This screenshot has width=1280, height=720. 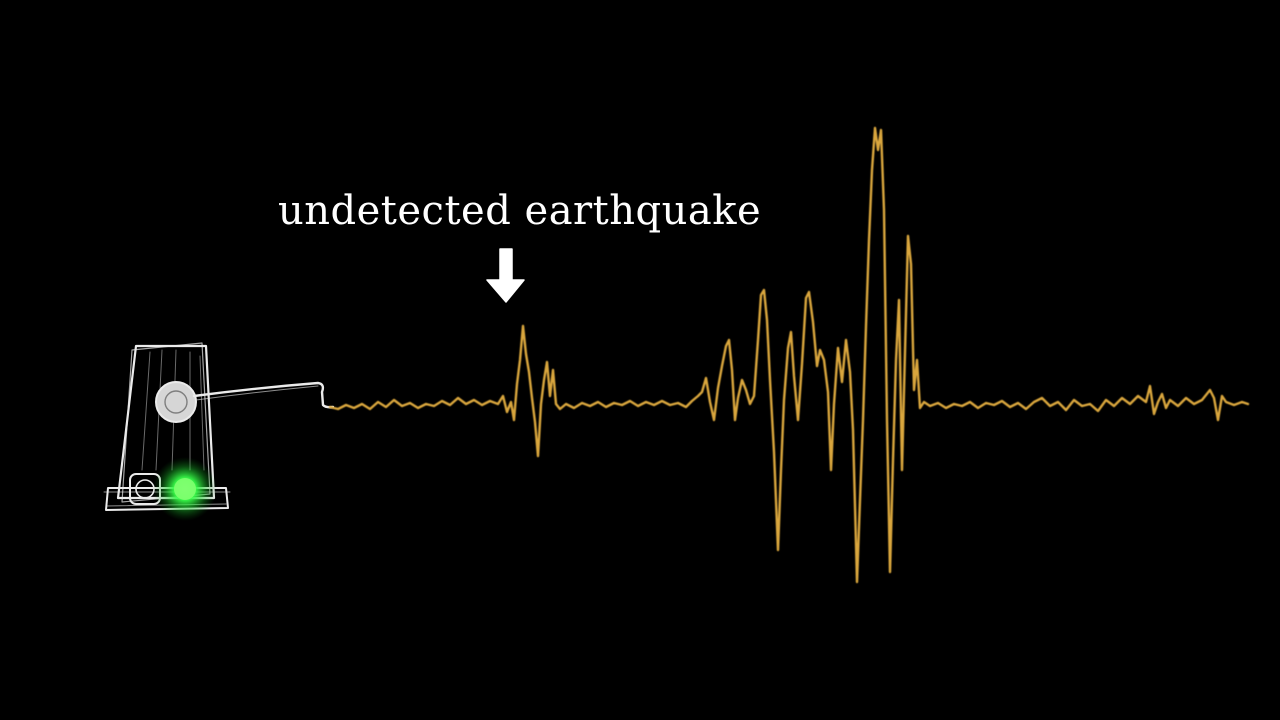 What do you see at coordinates (505, 275) in the screenshot?
I see `down-arrow-icon` at bounding box center [505, 275].